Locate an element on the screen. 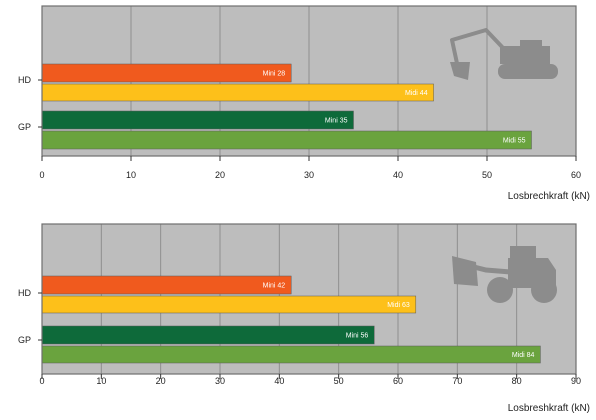  excavator-roof is located at coordinates (531, 44).